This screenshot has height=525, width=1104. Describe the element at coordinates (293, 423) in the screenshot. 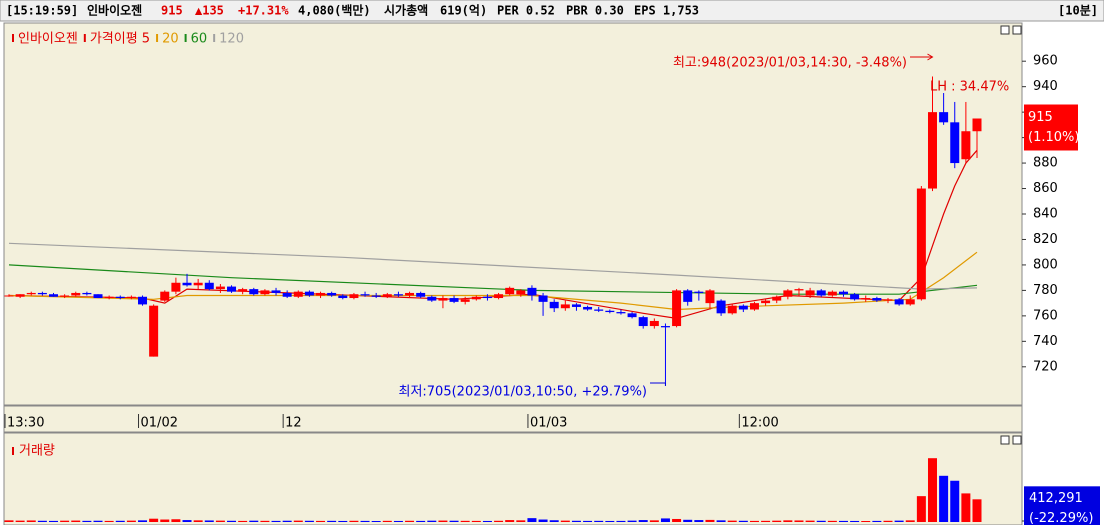

I see `x-tick-label: 12` at that location.